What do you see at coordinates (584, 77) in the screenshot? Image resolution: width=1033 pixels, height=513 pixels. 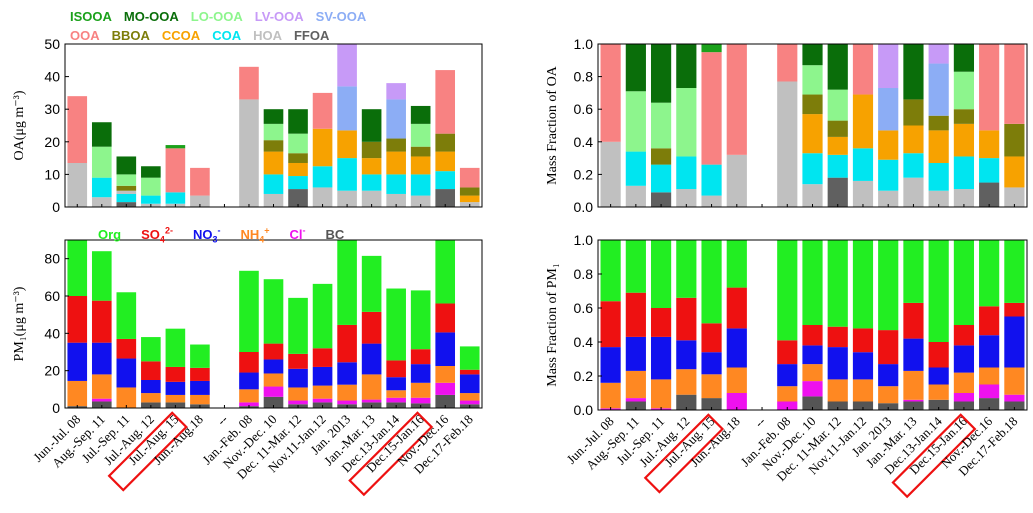 I see `y-tick-label: 0.8` at bounding box center [584, 77].